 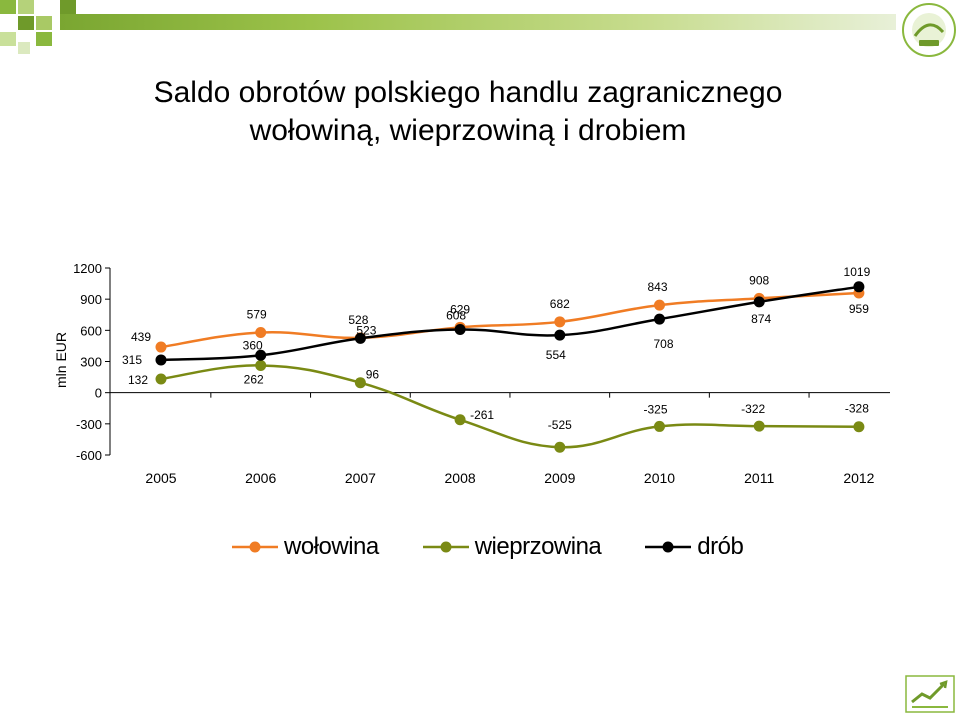 I want to click on data-label-wieprzowina: -525, so click(x=560, y=425).